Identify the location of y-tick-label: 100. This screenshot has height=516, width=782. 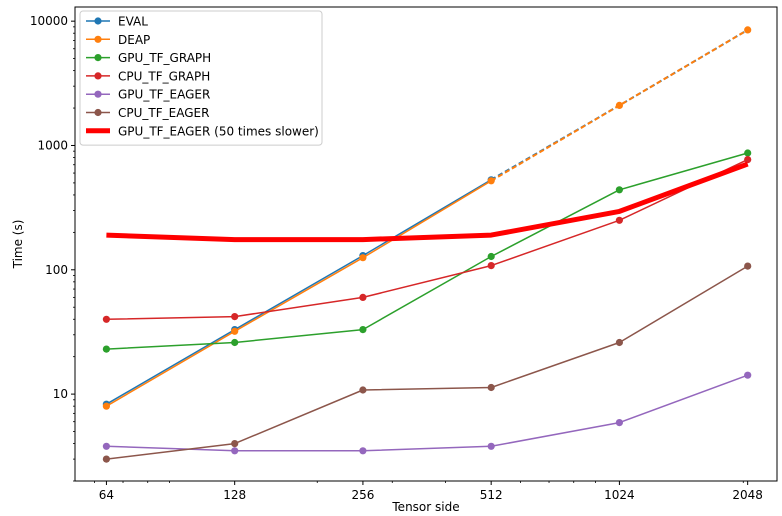
(56, 270).